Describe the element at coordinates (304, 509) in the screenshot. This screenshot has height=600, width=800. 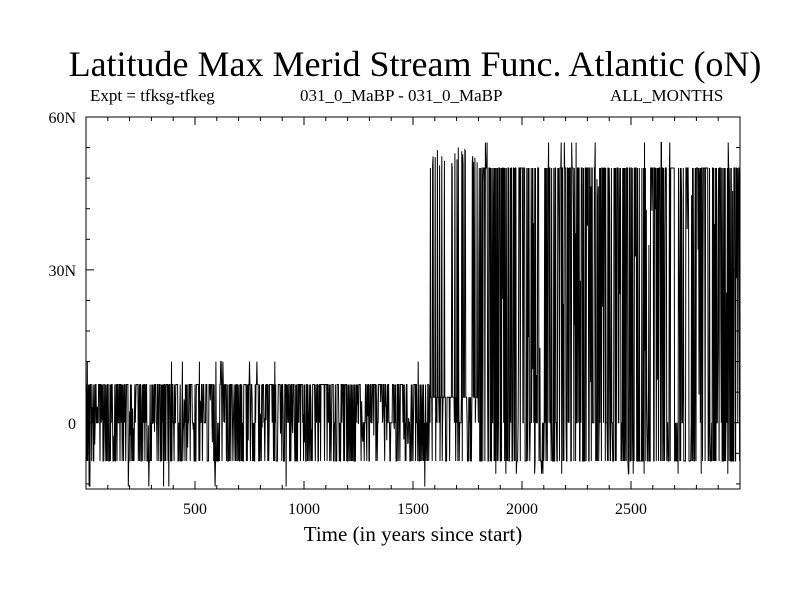
I see `x-tick-label: 1000` at that location.